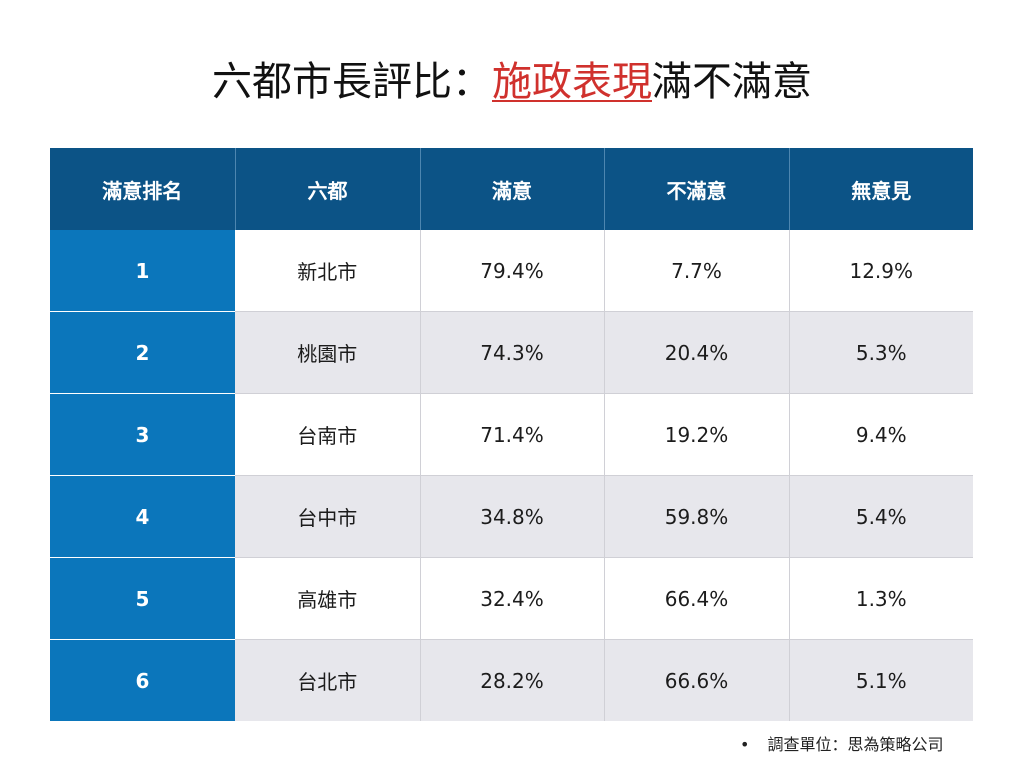 The width and height of the screenshot is (1024, 769). Describe the element at coordinates (881, 680) in the screenshot. I see `no-opinion-cell: 5.1%` at that location.